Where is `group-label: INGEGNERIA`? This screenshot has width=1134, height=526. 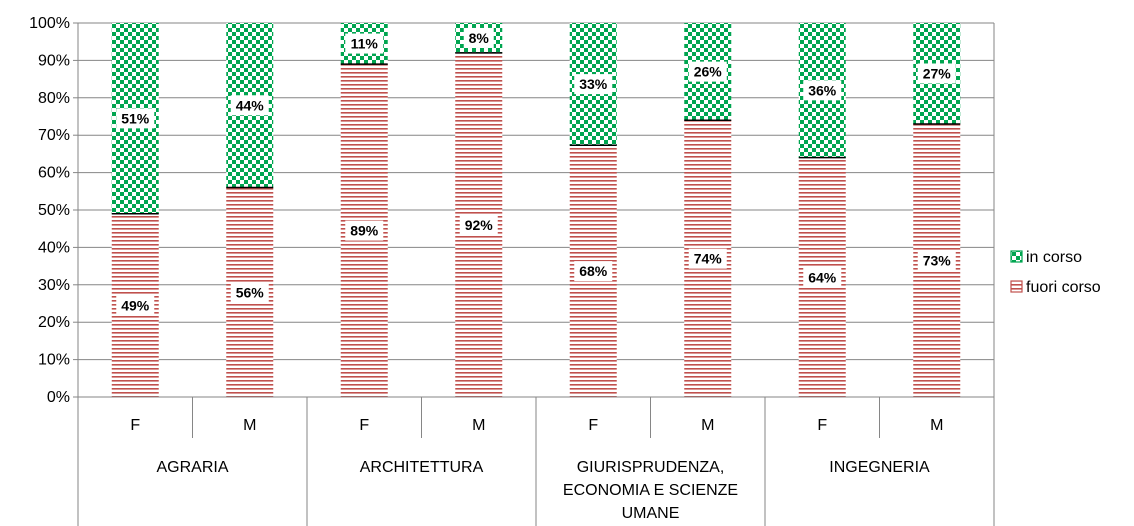 group-label: INGEGNERIA is located at coordinates (879, 467).